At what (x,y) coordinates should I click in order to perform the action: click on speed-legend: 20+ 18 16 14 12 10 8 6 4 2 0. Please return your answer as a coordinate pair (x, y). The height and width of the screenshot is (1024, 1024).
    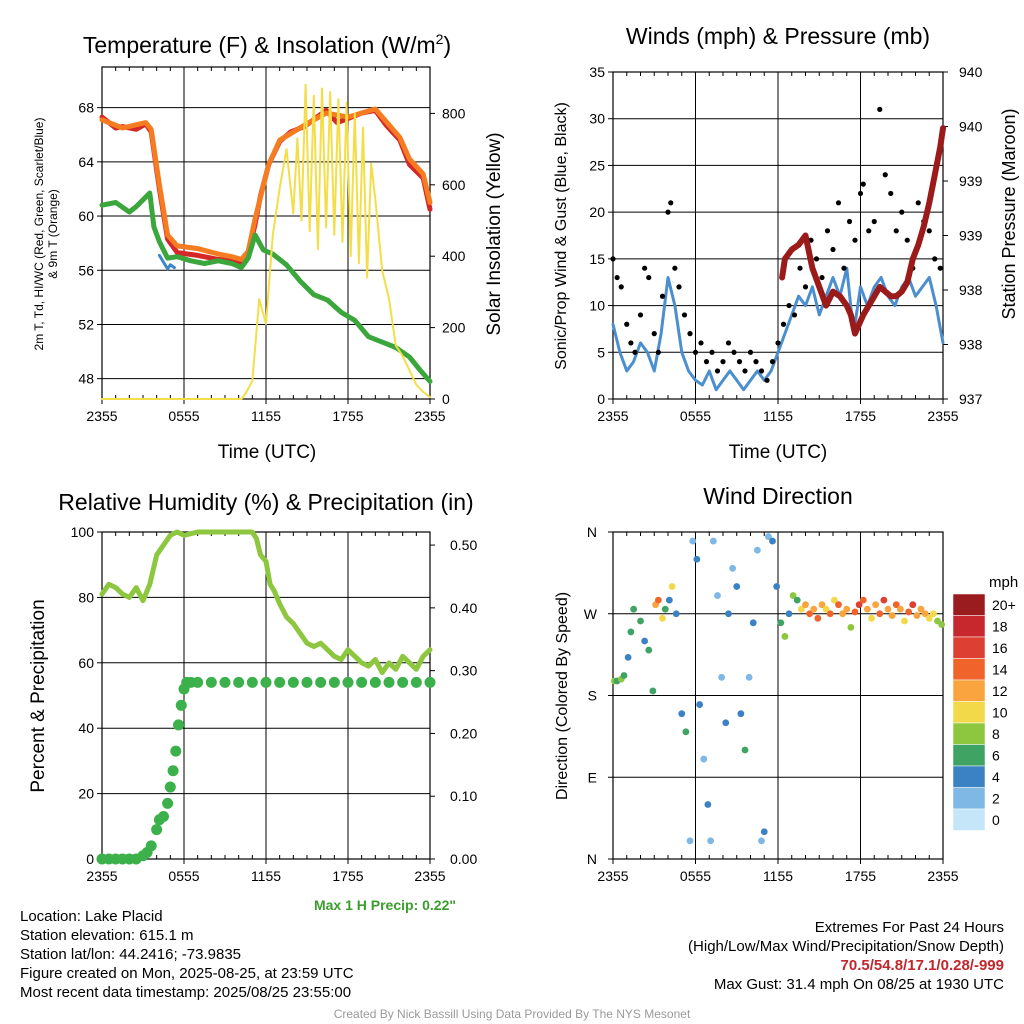
    Looking at the image, I should click on (984, 712).